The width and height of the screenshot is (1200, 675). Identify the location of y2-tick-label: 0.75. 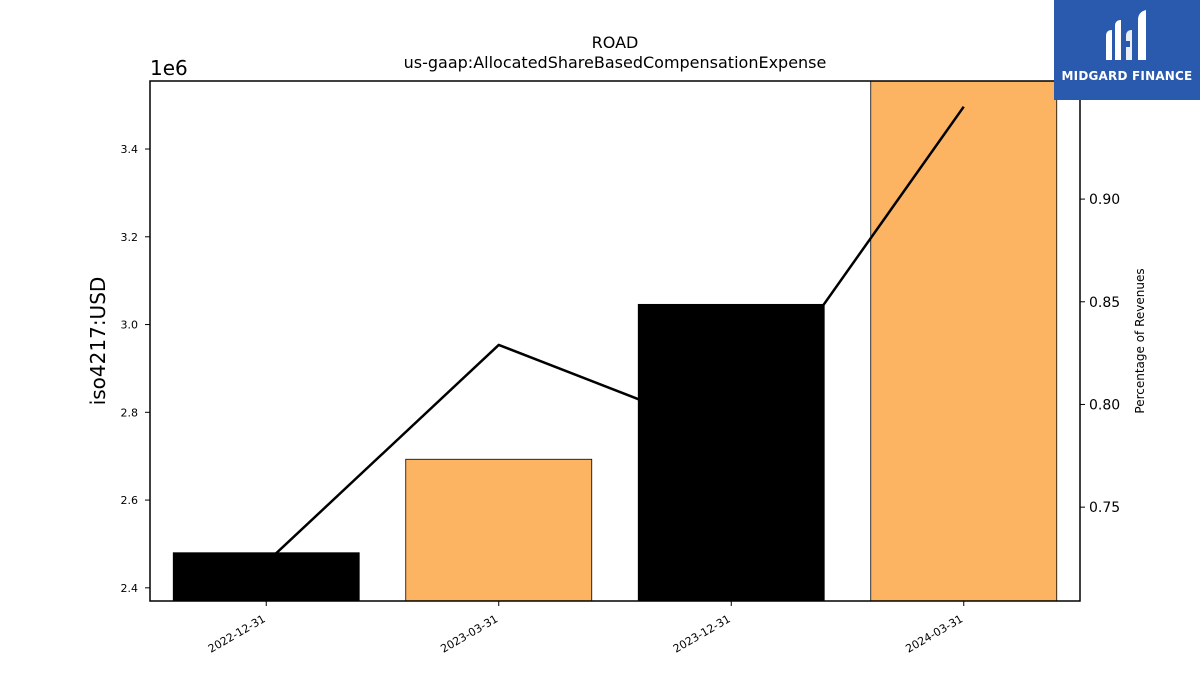
(1104, 508).